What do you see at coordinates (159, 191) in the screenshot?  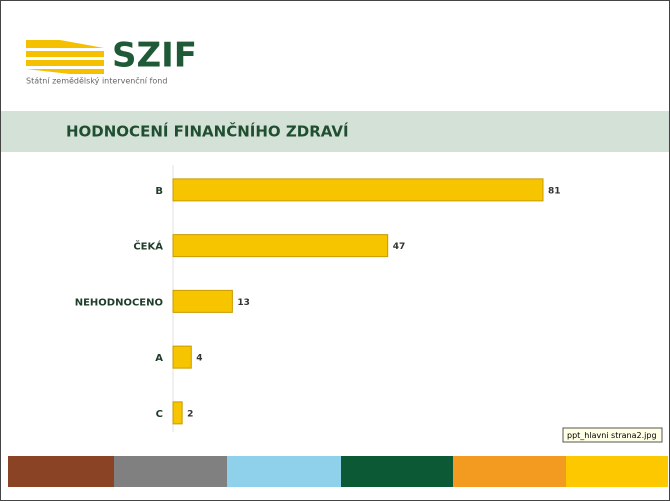 I see `category-label: B` at bounding box center [159, 191].